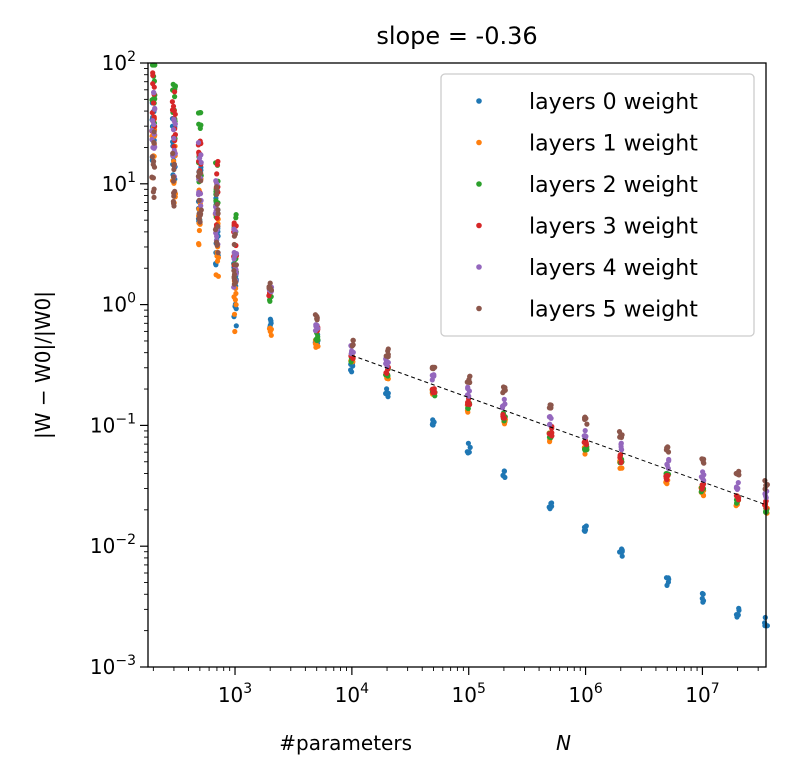 The height and width of the screenshot is (778, 790). I want to click on legend-label: layers 2 weight, so click(613, 185).